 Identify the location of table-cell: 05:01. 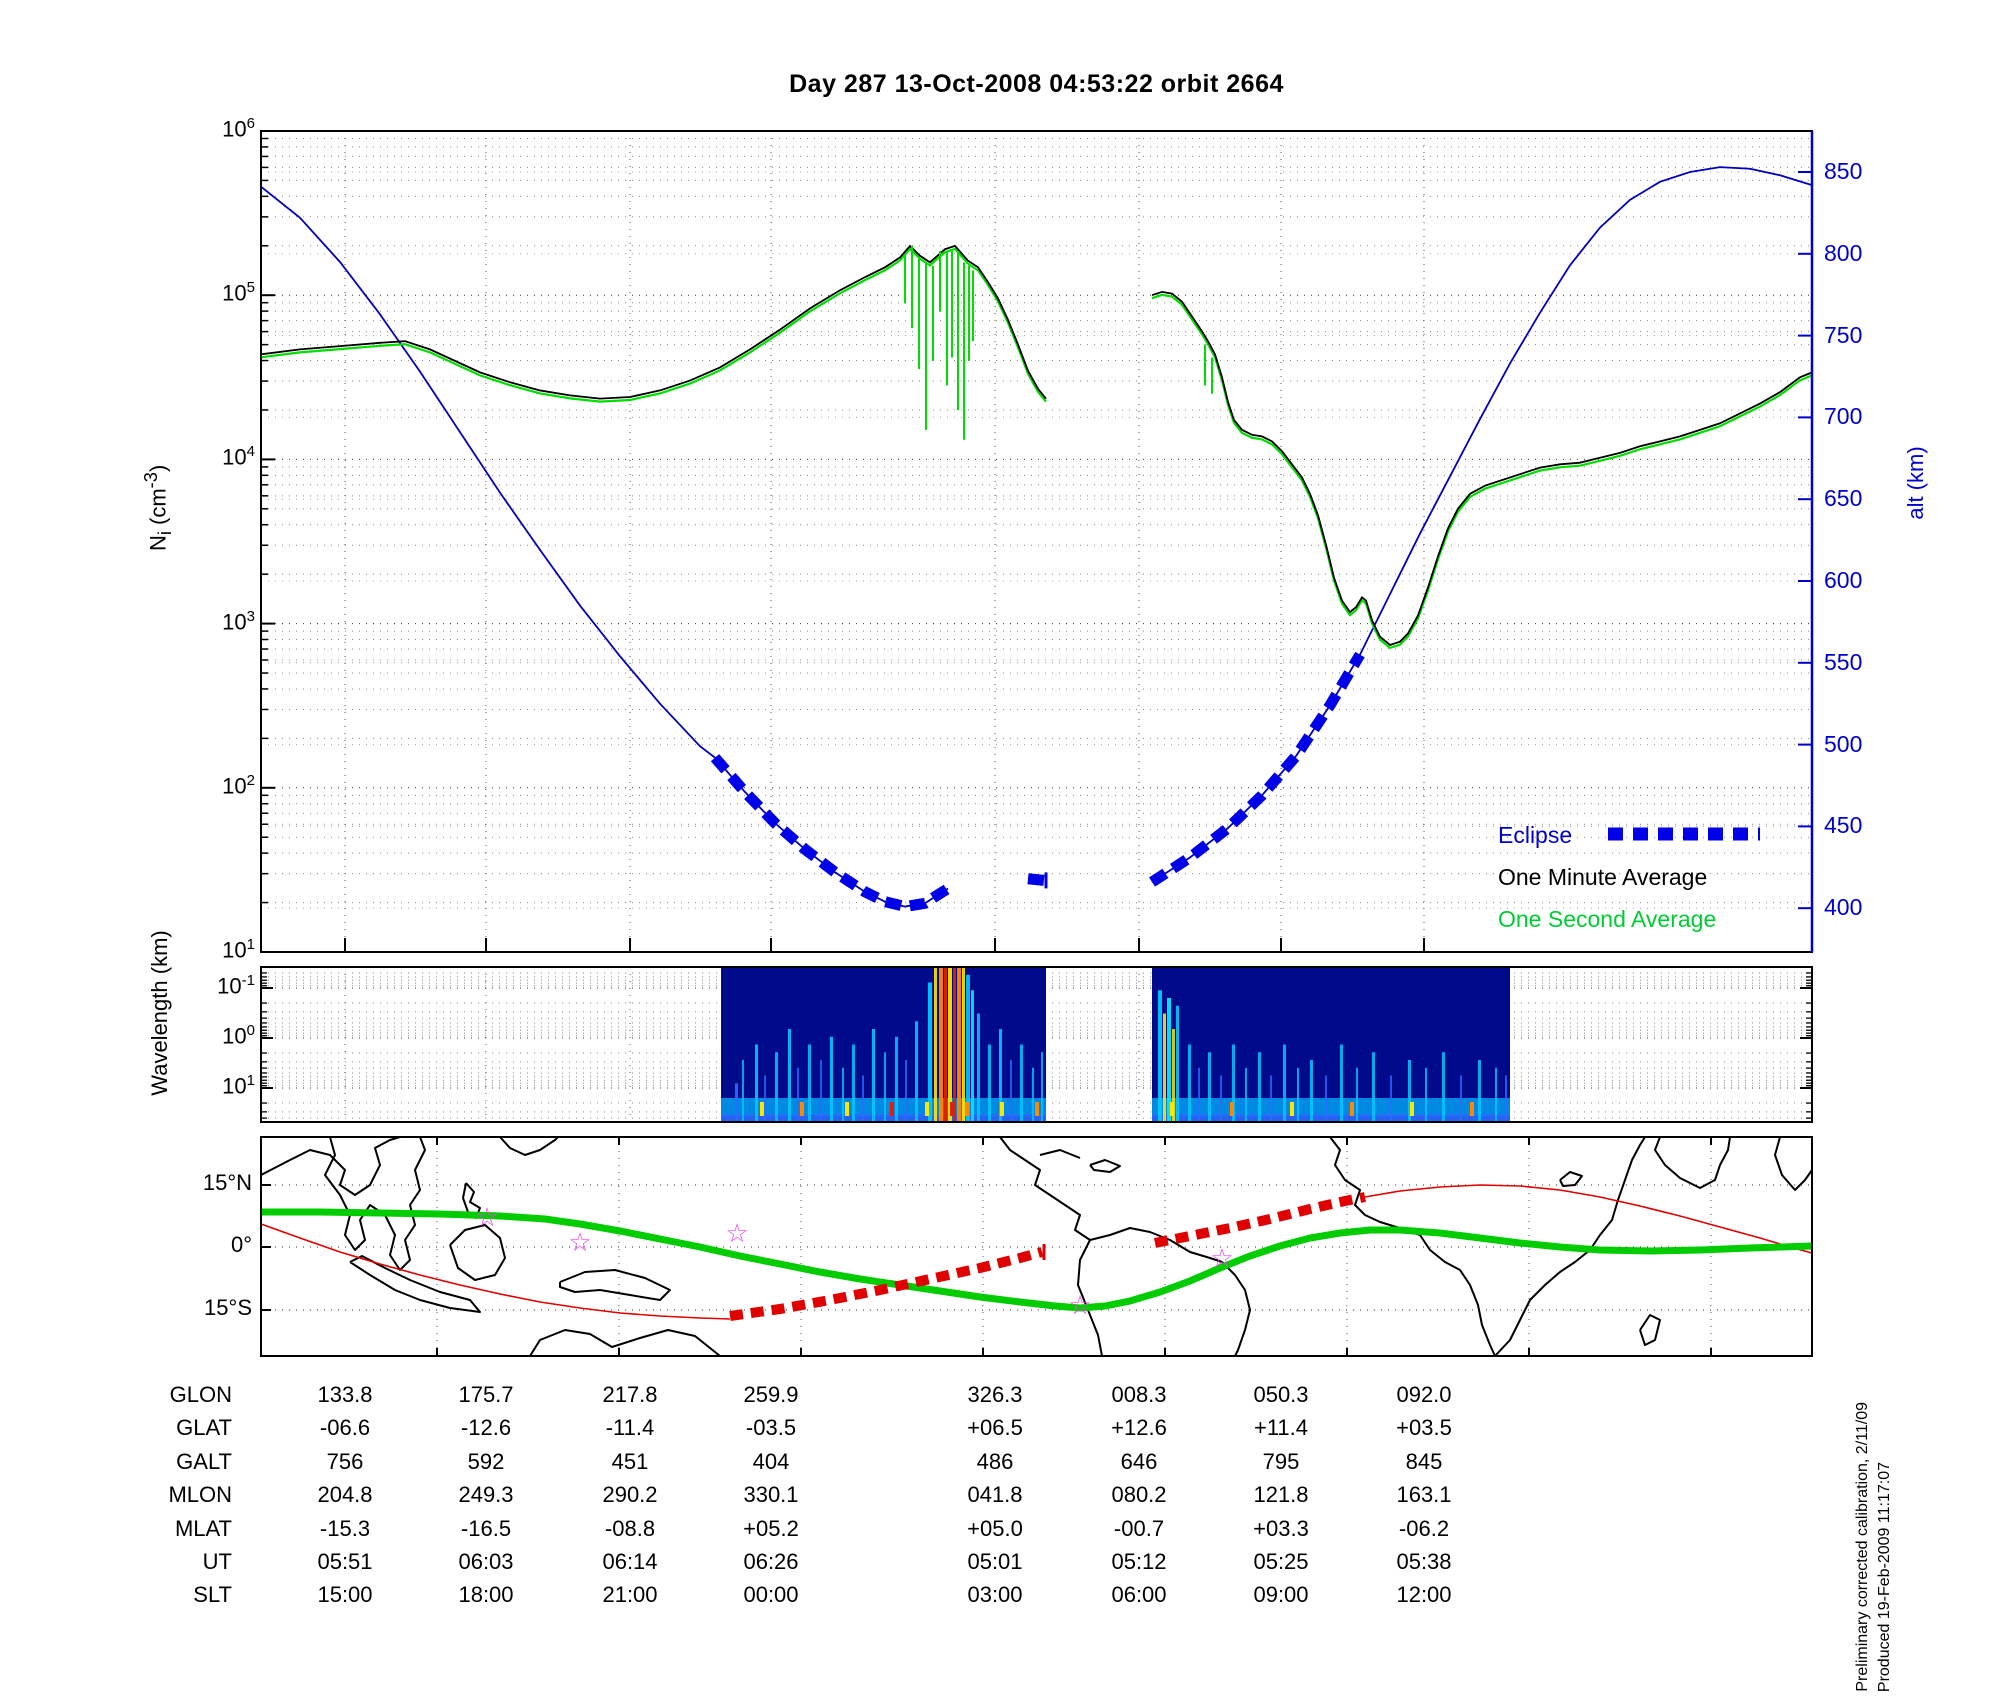
(995, 1561).